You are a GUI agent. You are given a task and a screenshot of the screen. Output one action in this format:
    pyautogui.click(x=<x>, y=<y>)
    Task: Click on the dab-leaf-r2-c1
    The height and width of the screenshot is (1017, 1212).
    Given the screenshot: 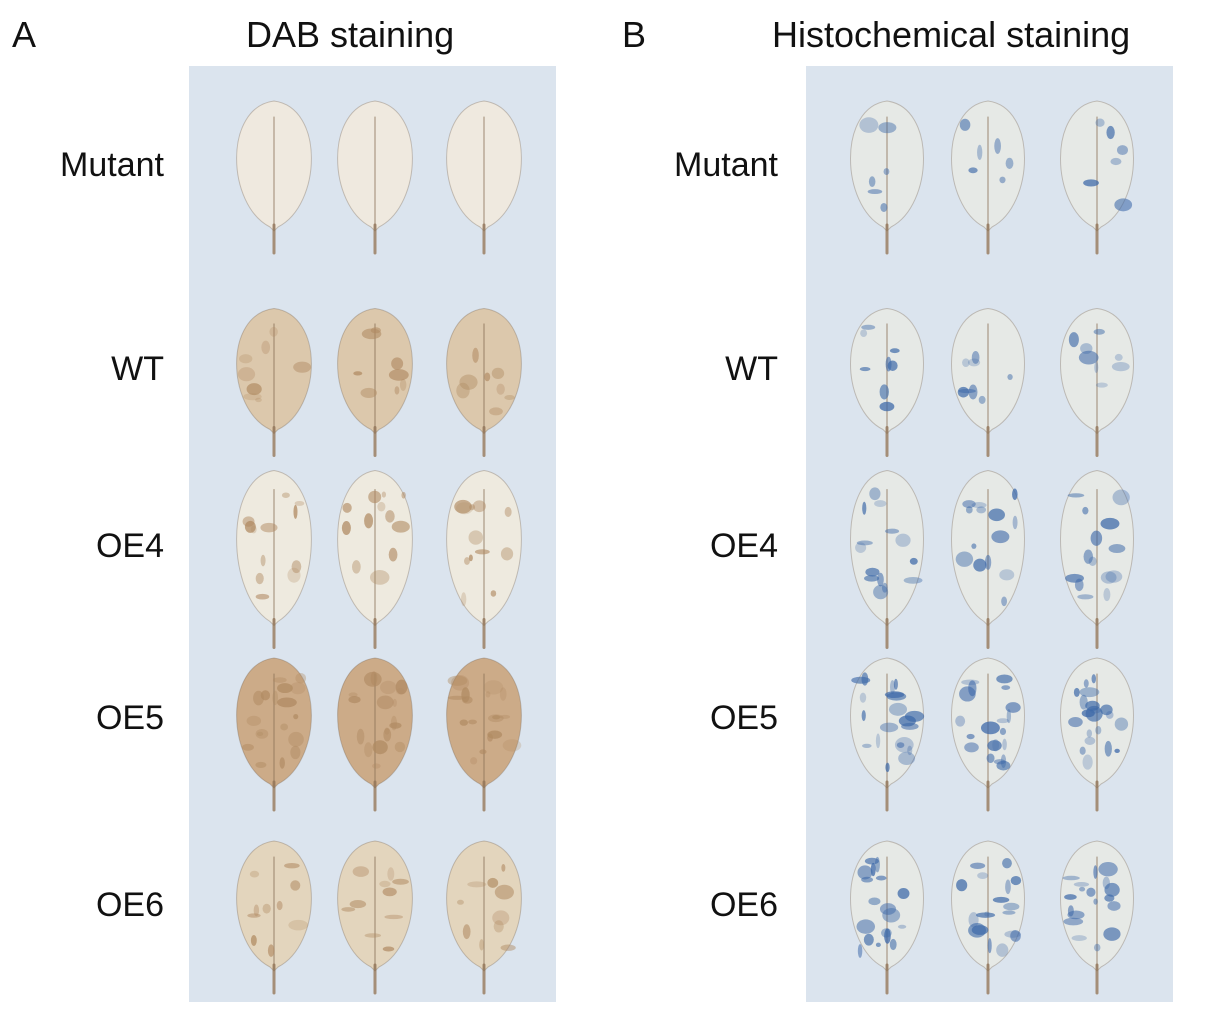 What is the action you would take?
    pyautogui.click(x=274, y=382)
    